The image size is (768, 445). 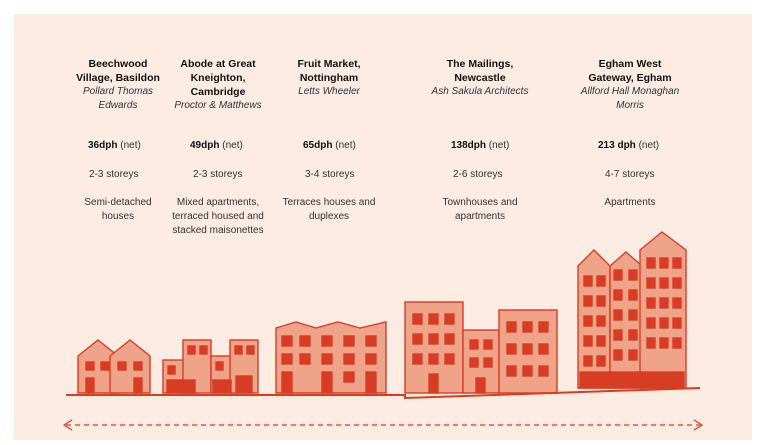 I want to click on density-egham: 213 dph (net), so click(x=628, y=145).